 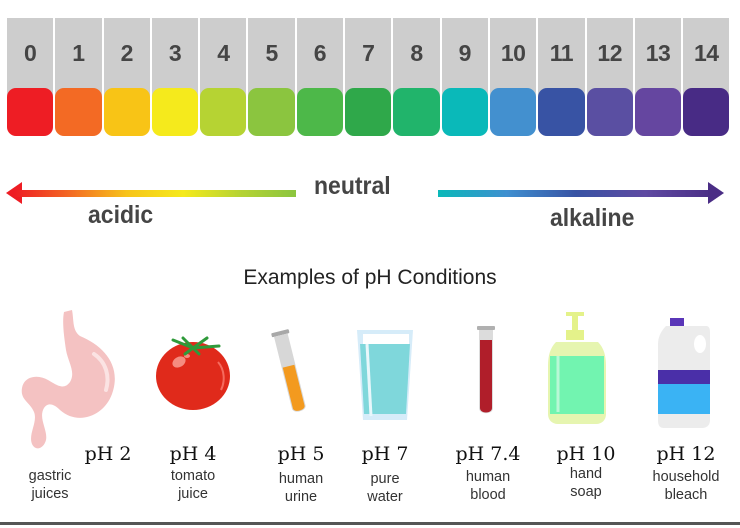 I want to click on ph-value-label: pH 4, so click(x=193, y=454).